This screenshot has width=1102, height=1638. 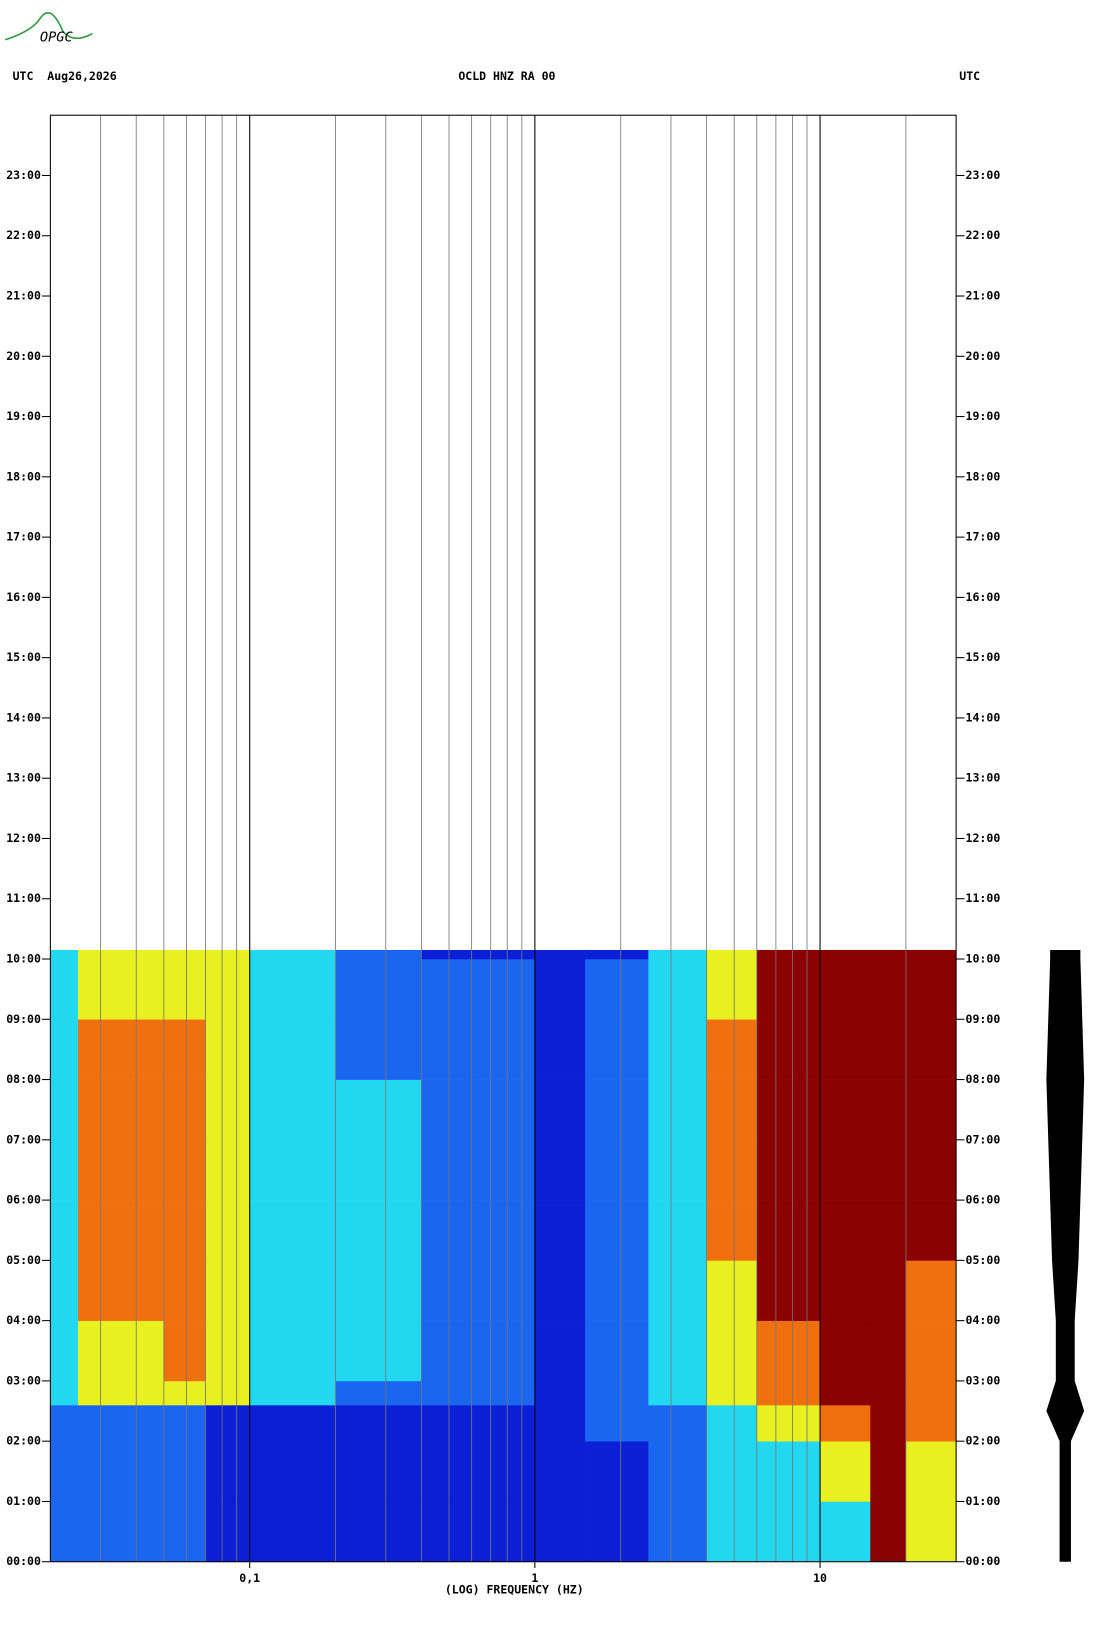 I want to click on y-tick-label-right: 20:00, so click(x=983, y=356).